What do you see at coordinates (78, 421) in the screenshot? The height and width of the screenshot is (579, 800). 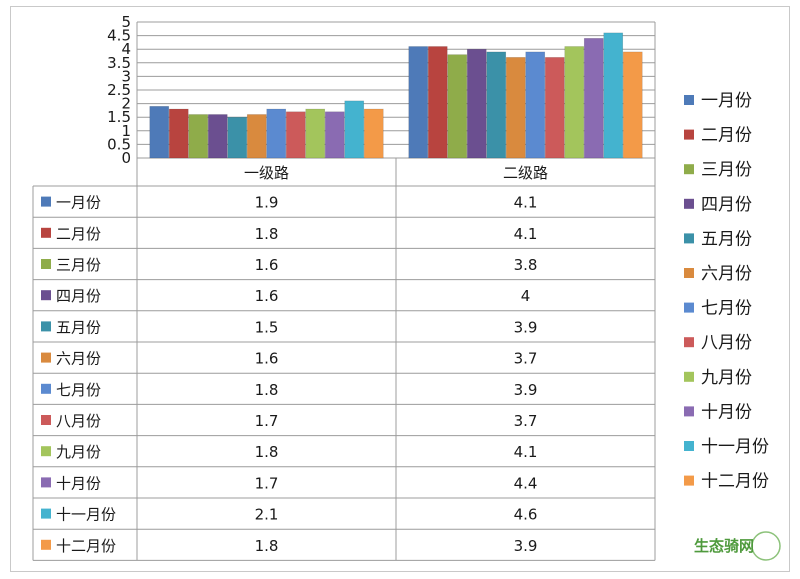 I see `table-row-label: 八月份` at bounding box center [78, 421].